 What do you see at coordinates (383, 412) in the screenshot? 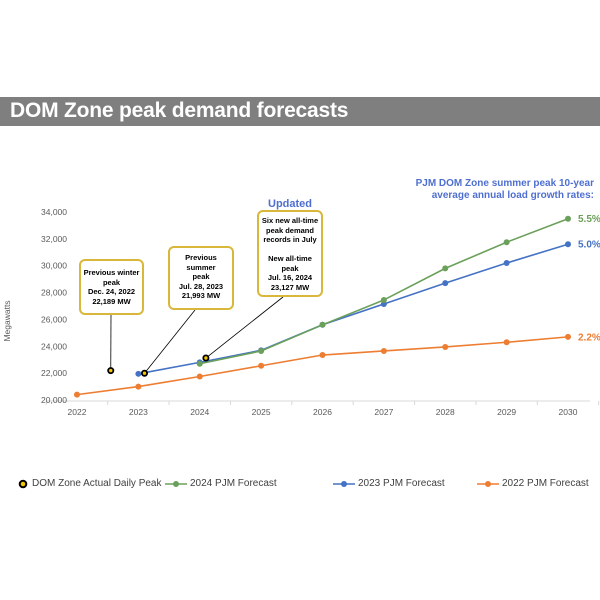
I see `x-tick-label: 2027` at bounding box center [383, 412].